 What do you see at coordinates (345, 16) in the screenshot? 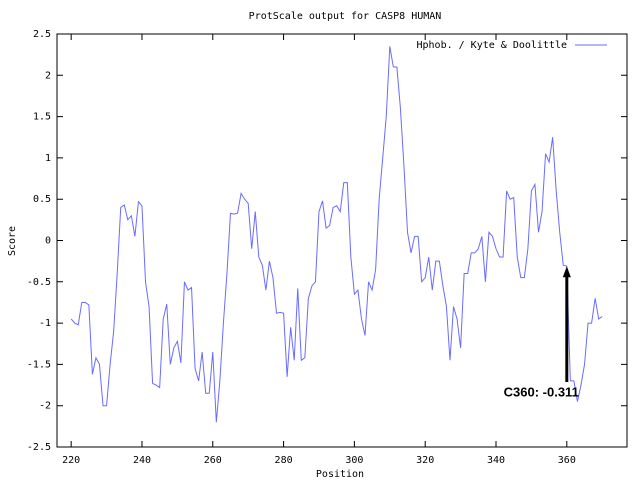
I see `chart-title: ProtScale output for CASP8 HUMAN` at bounding box center [345, 16].